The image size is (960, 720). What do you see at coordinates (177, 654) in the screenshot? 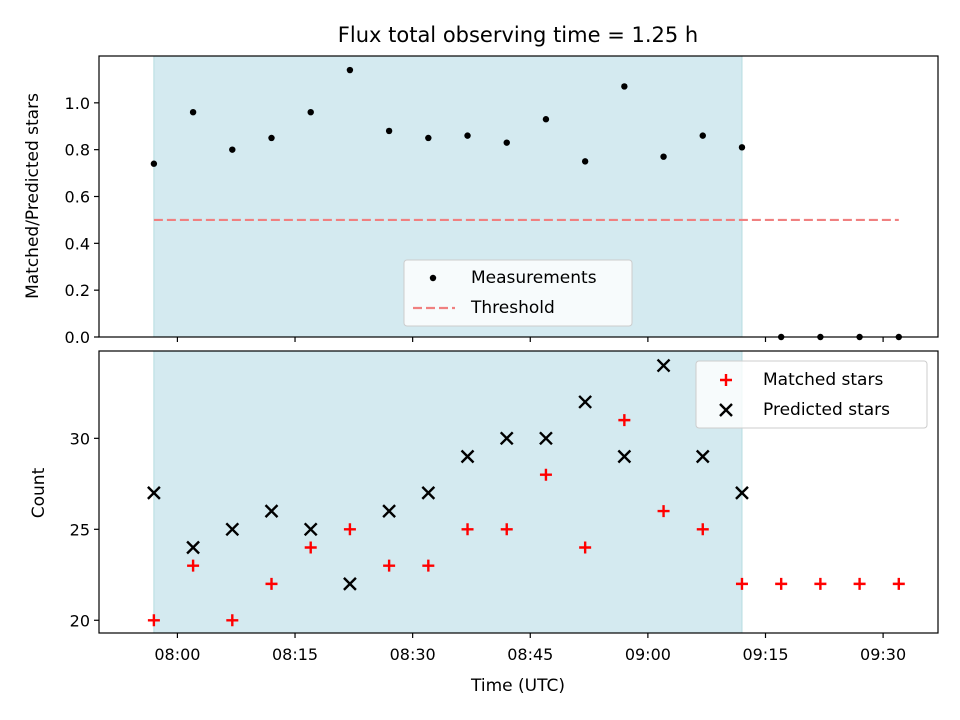
I see `x-tick-label: 08:00` at bounding box center [177, 654].